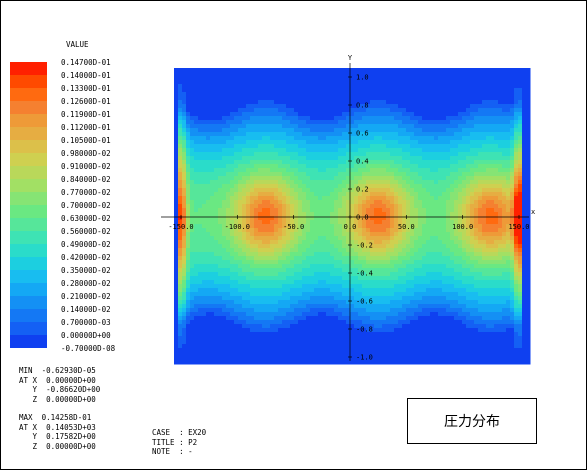 This screenshot has height=470, width=587. I want to click on legend-label: 0.14000D-01, so click(86, 75).